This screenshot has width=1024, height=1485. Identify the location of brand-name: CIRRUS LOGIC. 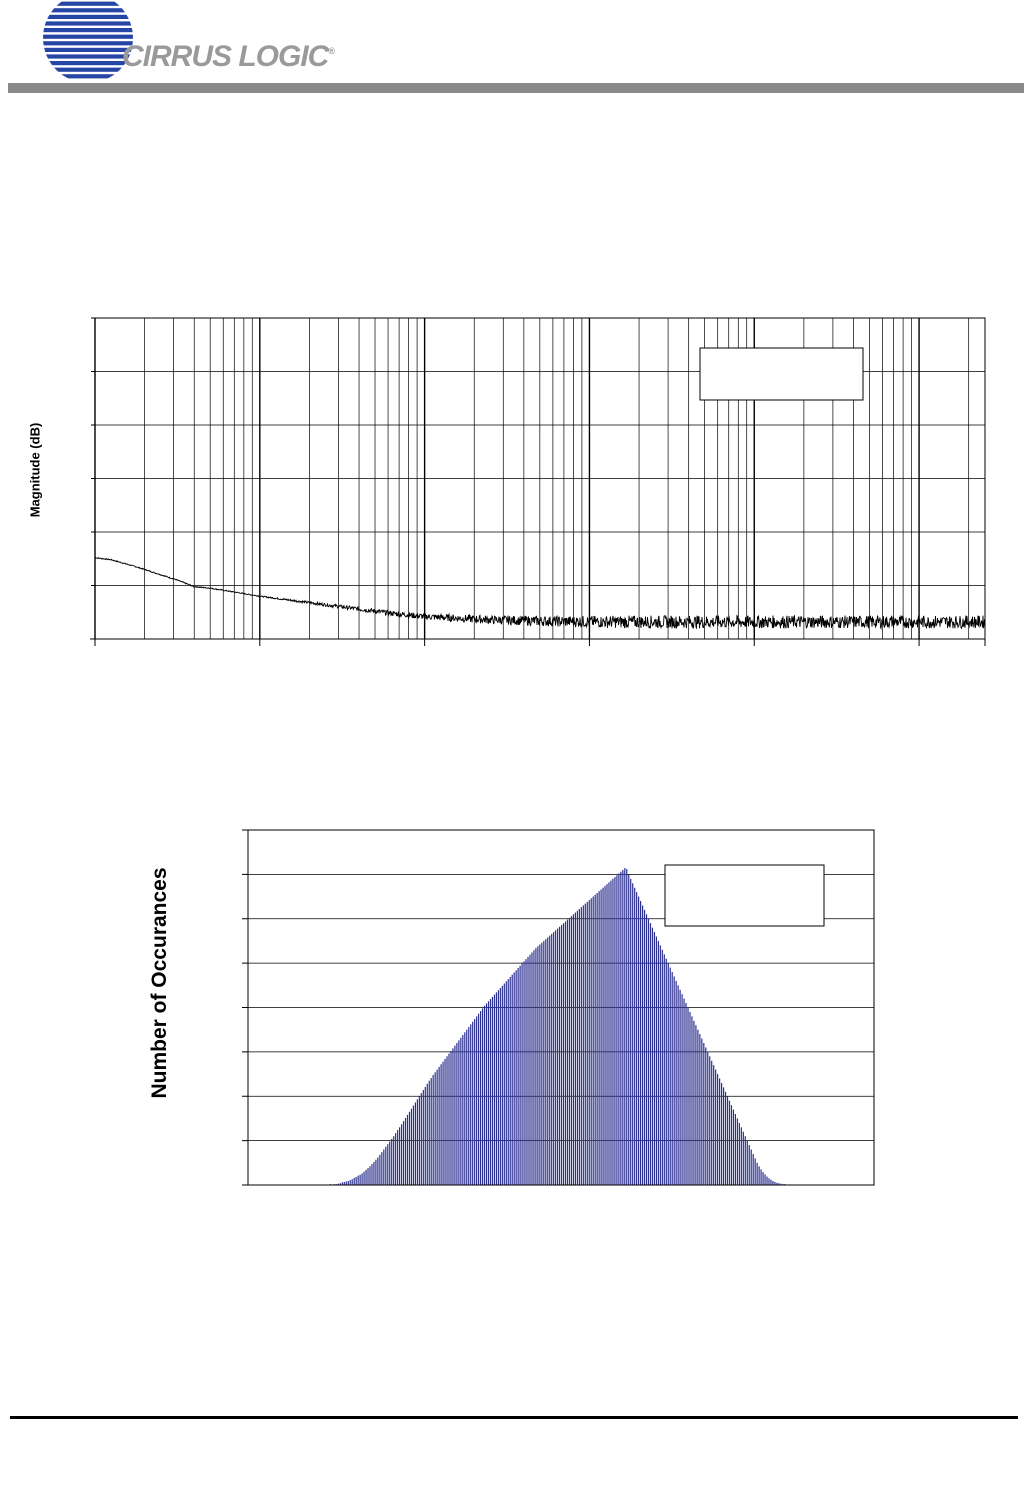
(225, 56).